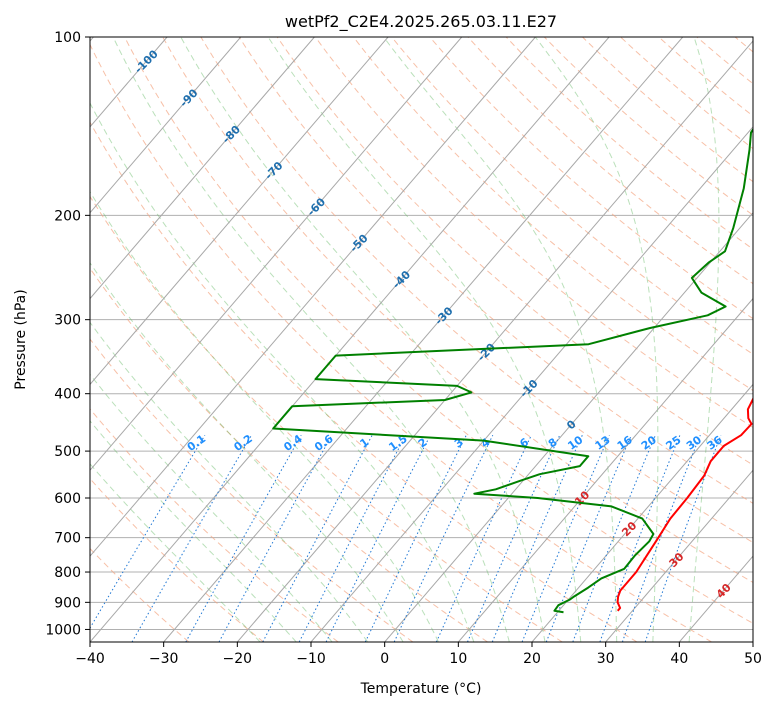  What do you see at coordinates (753, 659) in the screenshot?
I see `x-tick-label: 50` at bounding box center [753, 659].